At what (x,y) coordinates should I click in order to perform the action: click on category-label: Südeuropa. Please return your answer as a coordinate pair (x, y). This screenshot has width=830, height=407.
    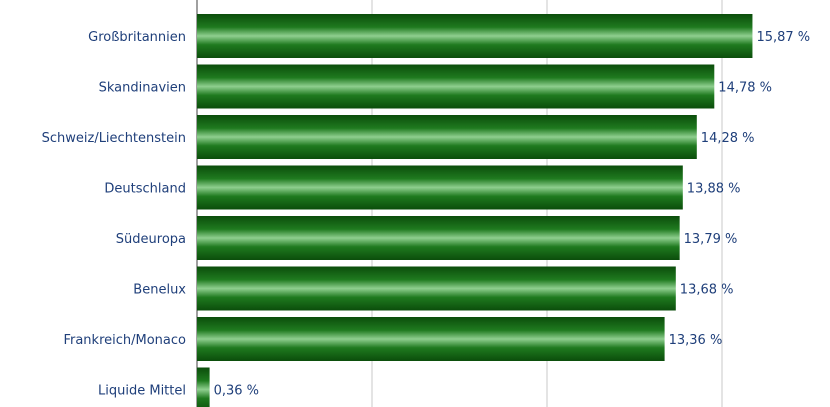
    Looking at the image, I should click on (151, 239).